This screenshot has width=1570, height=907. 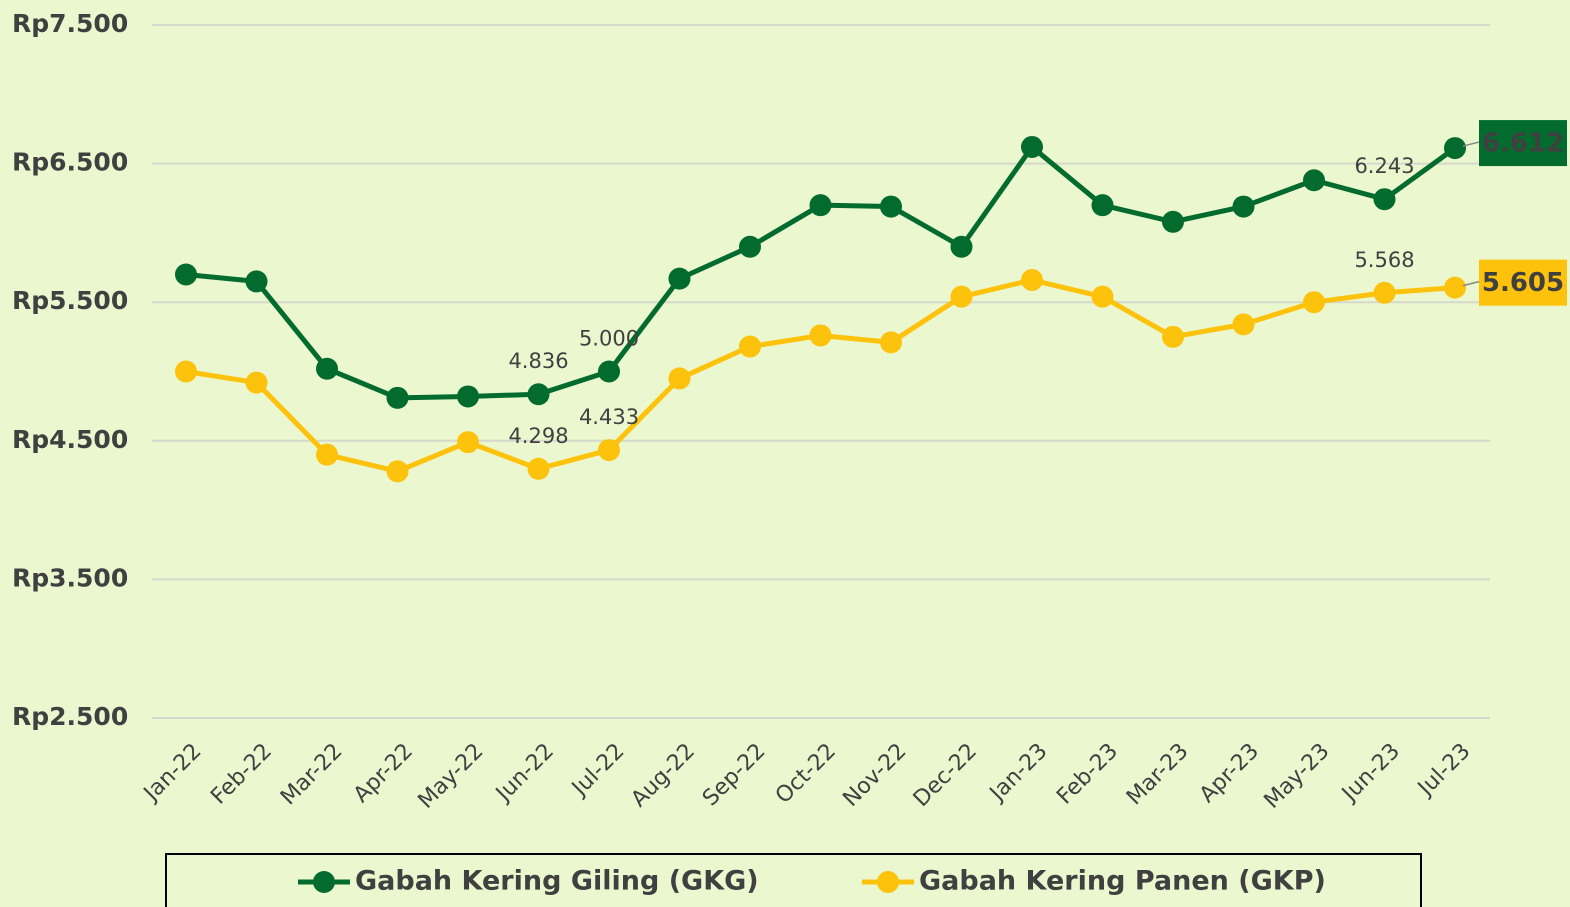 What do you see at coordinates (70, 300) in the screenshot?
I see `y-tick-label: Rp5.500` at bounding box center [70, 300].